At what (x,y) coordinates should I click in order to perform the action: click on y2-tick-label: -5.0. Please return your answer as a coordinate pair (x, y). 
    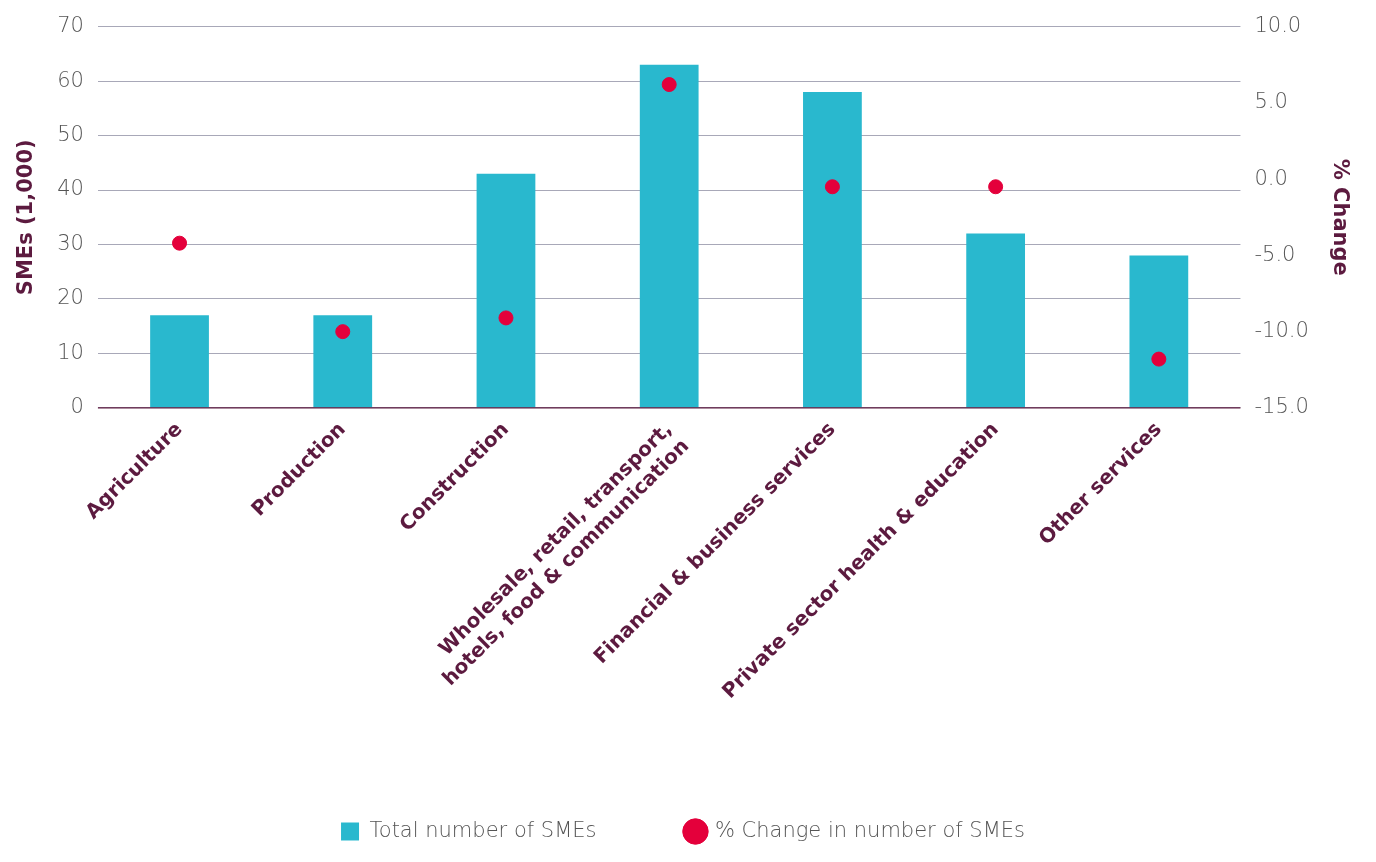
    Looking at the image, I should click on (1275, 253).